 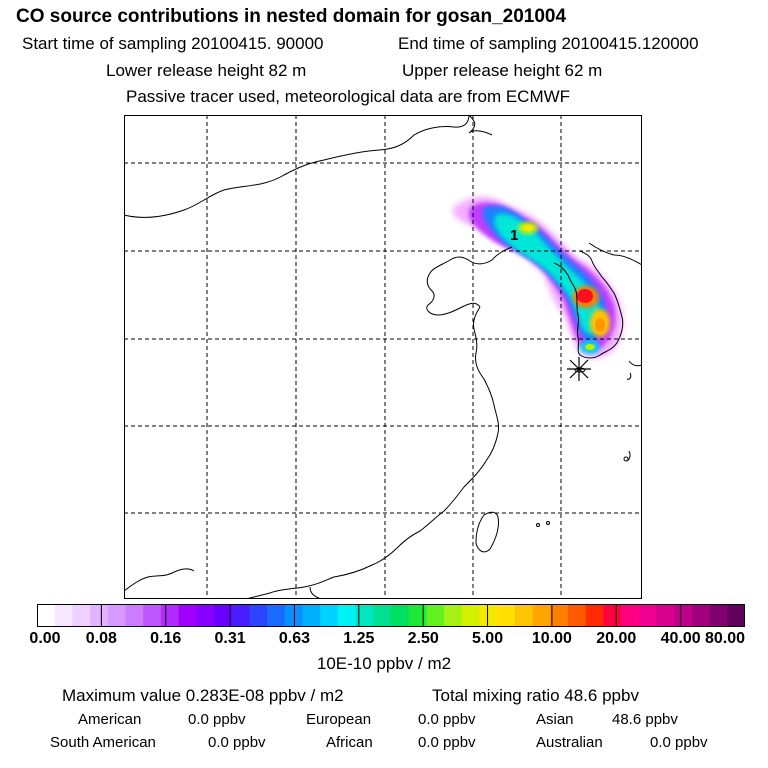 What do you see at coordinates (447, 719) in the screenshot?
I see `european-value: 0.0 ppbv` at bounding box center [447, 719].